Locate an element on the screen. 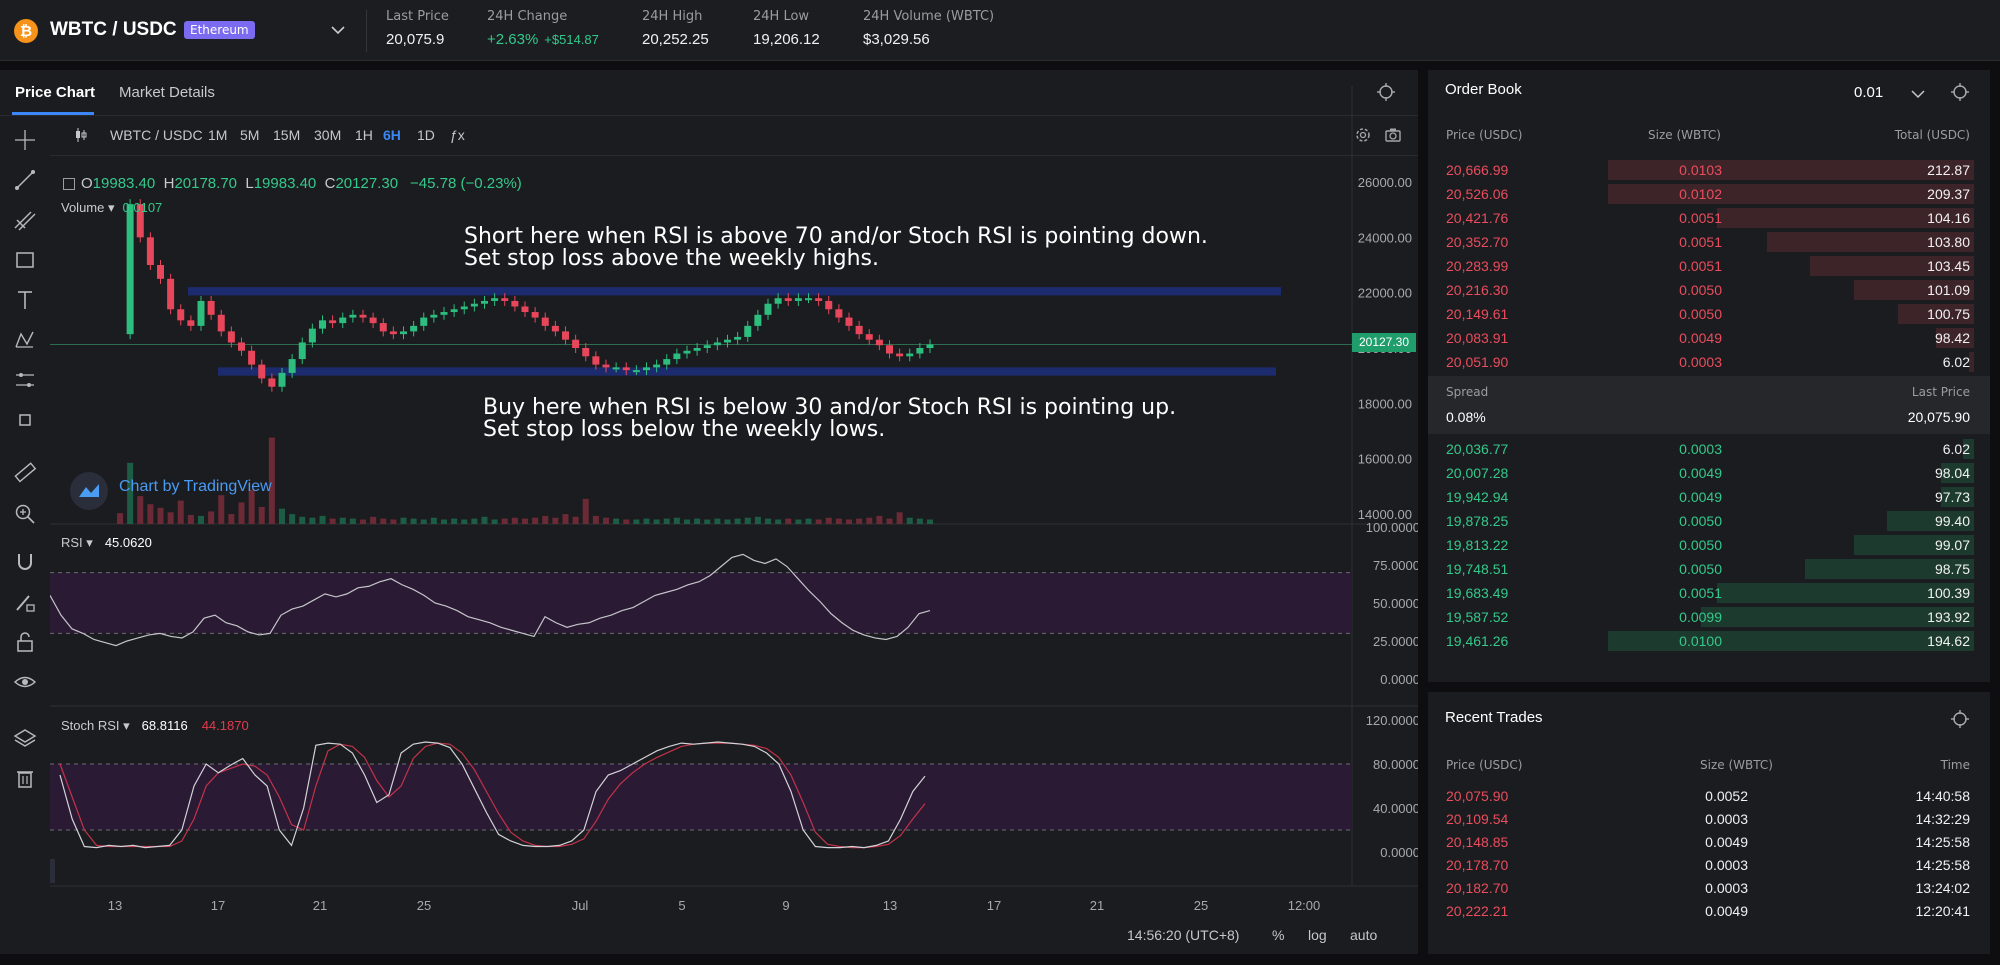  chart-toolbar: WBTC / USDC 1M 5M 15M 30M 1H 6H 1D ƒx is located at coordinates (734, 136).